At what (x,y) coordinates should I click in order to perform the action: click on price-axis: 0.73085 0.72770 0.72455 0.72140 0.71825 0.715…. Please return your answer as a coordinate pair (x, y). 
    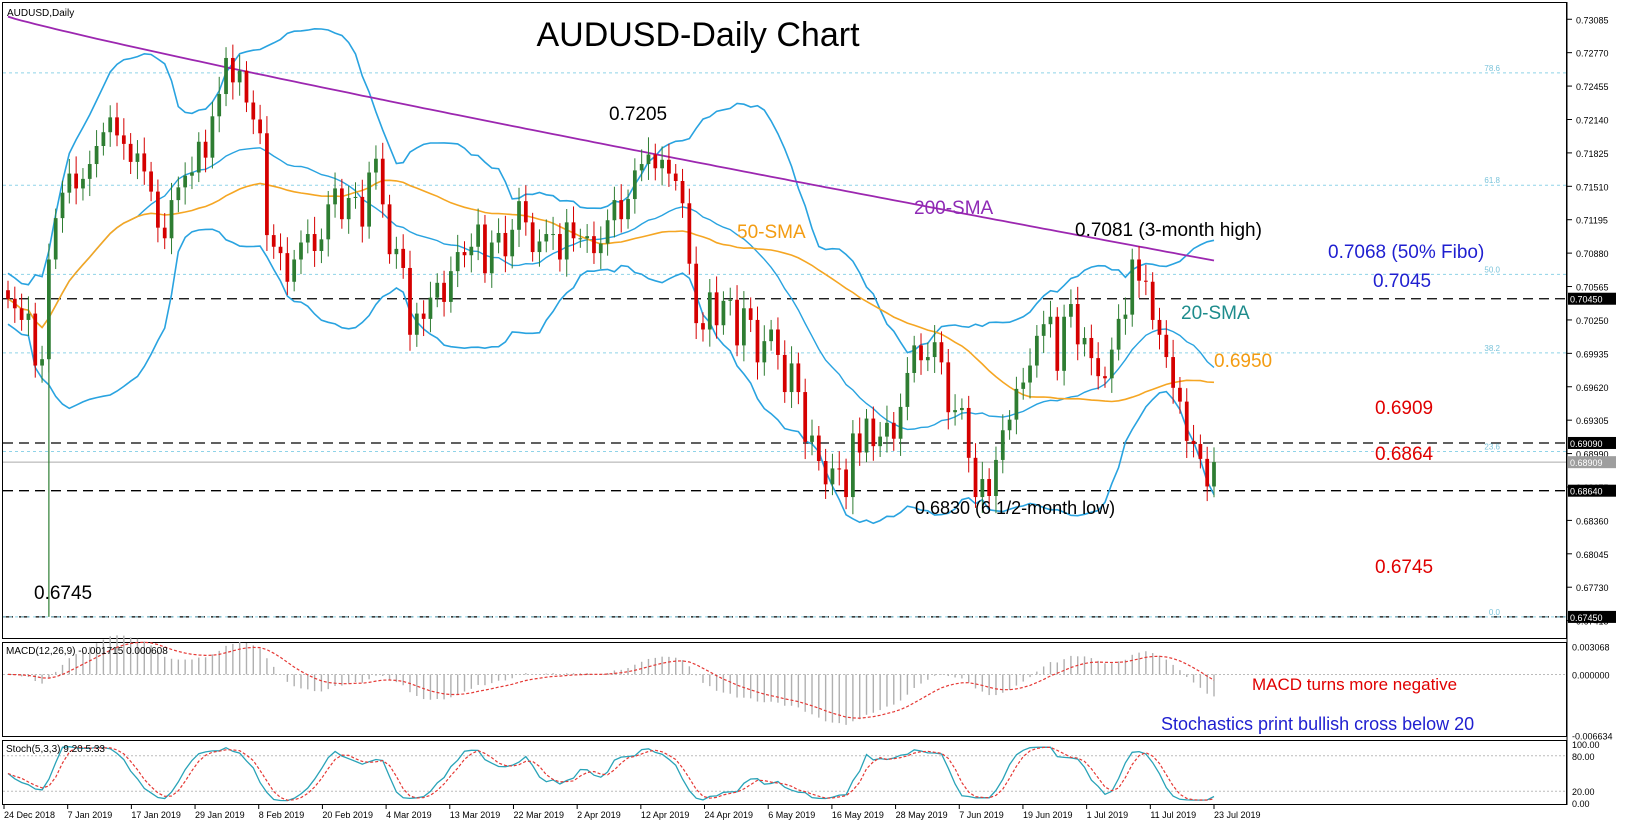
    Looking at the image, I should click on (1591, 321).